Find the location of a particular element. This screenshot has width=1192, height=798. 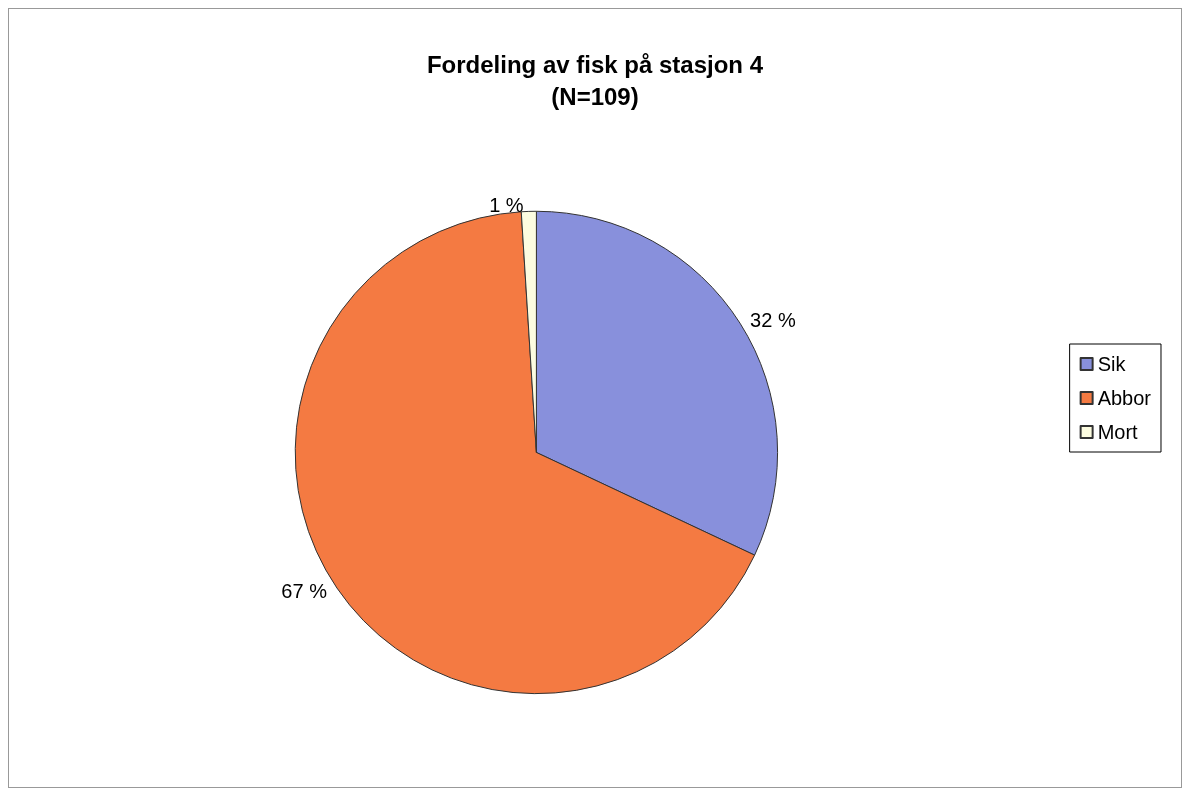

data-label: 1 % is located at coordinates (506, 205).